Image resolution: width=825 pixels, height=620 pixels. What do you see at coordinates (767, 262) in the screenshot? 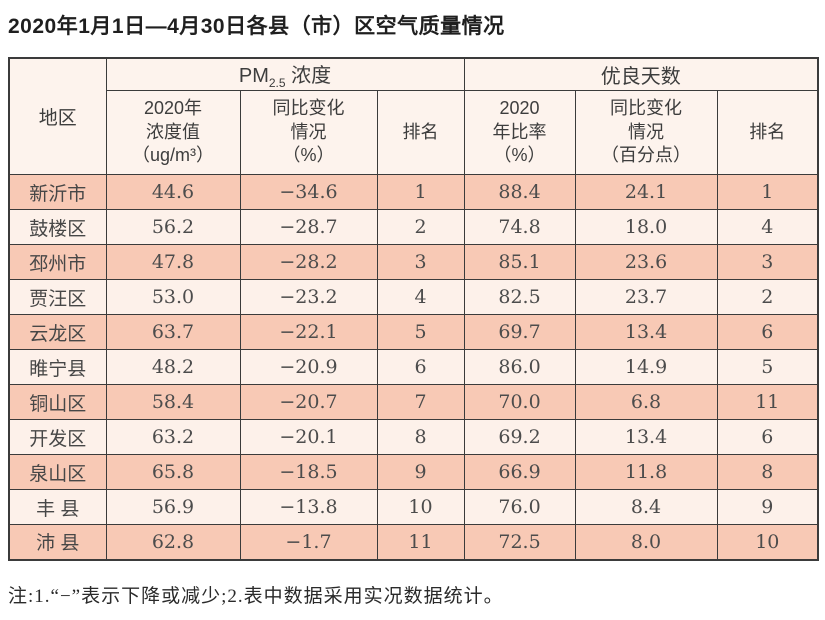
I see `cell-good-rank: 3` at bounding box center [767, 262].